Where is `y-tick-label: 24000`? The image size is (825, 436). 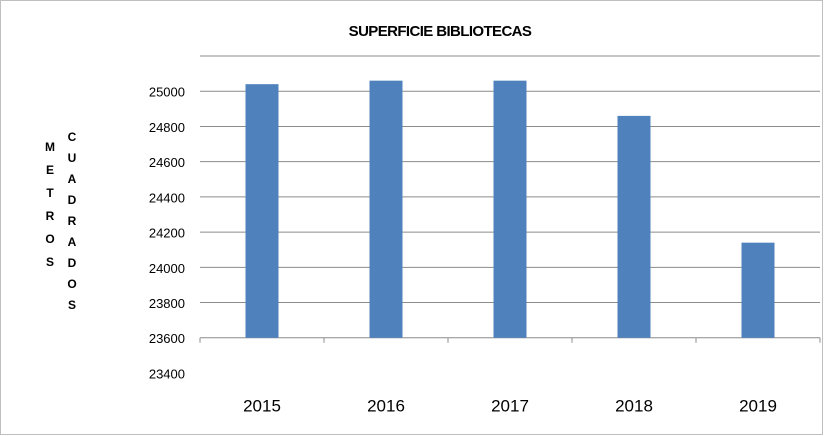
y-tick-label: 24000 is located at coordinates (167, 268).